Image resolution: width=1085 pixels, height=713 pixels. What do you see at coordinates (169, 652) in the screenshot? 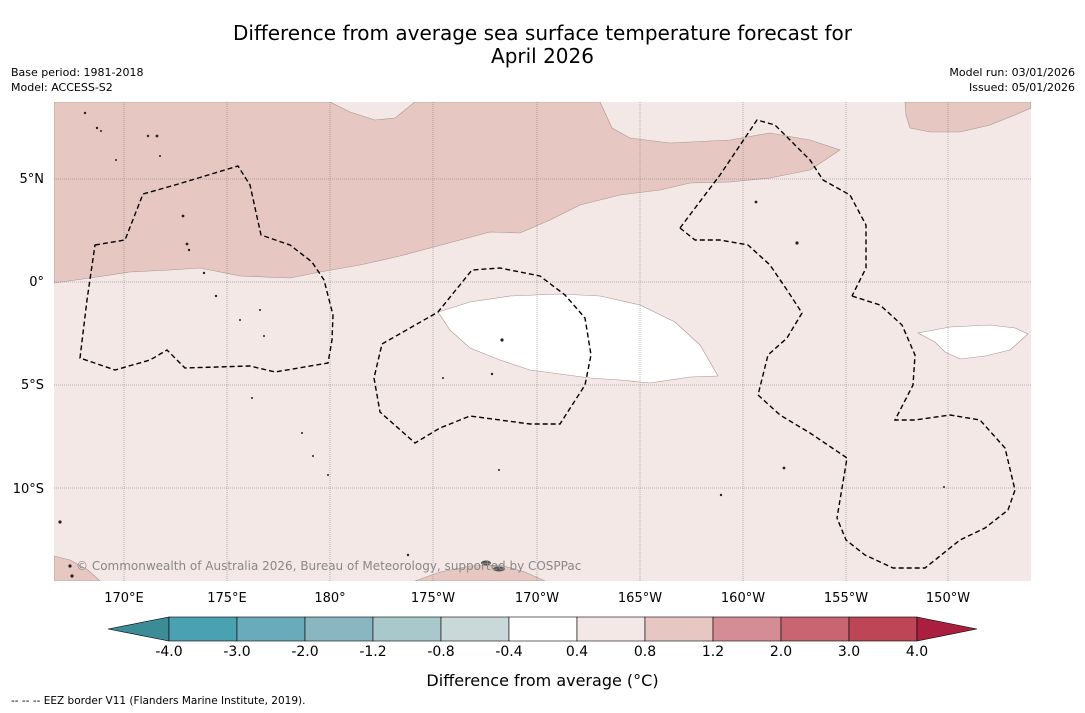
I see `colorbar-tick-label: -4.0` at bounding box center [169, 652].